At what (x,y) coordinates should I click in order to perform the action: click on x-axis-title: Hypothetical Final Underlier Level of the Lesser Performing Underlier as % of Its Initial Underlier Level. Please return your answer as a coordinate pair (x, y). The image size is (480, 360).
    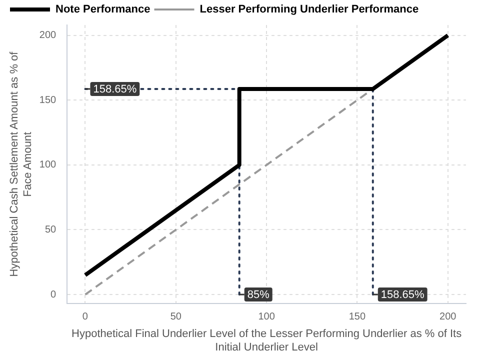
    Looking at the image, I should click on (267, 341).